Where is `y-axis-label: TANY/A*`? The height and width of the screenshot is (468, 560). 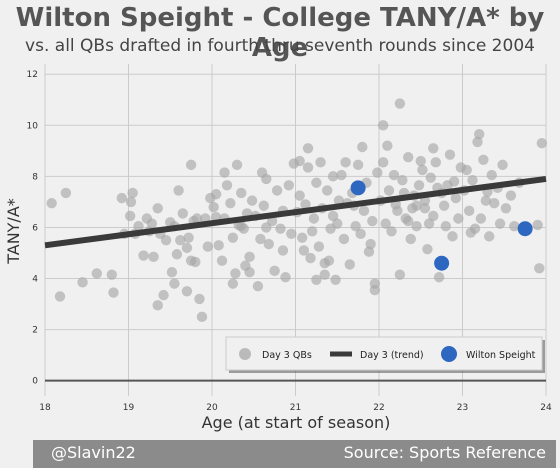 y-axis-label: TANY/A* is located at coordinates (13, 231).